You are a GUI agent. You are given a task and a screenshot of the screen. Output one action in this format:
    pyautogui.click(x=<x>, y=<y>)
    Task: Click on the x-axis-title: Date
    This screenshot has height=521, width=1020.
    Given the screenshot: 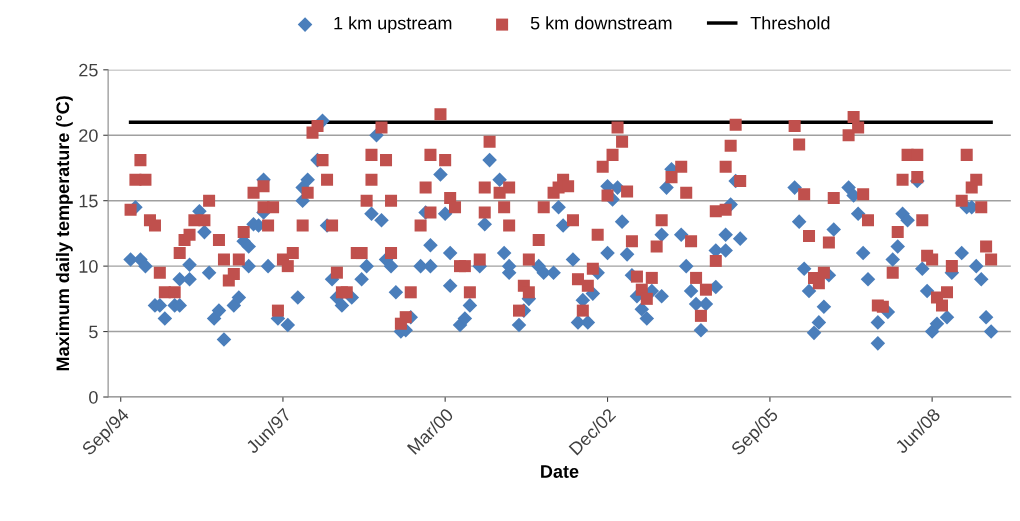 What is the action you would take?
    pyautogui.click(x=560, y=471)
    